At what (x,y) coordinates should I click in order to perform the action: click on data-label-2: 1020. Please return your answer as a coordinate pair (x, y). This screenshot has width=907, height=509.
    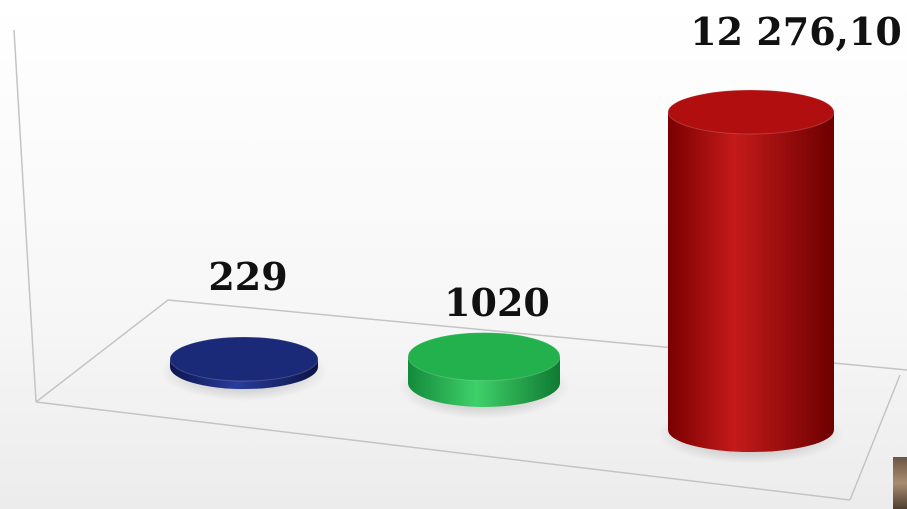
    Looking at the image, I should click on (497, 302).